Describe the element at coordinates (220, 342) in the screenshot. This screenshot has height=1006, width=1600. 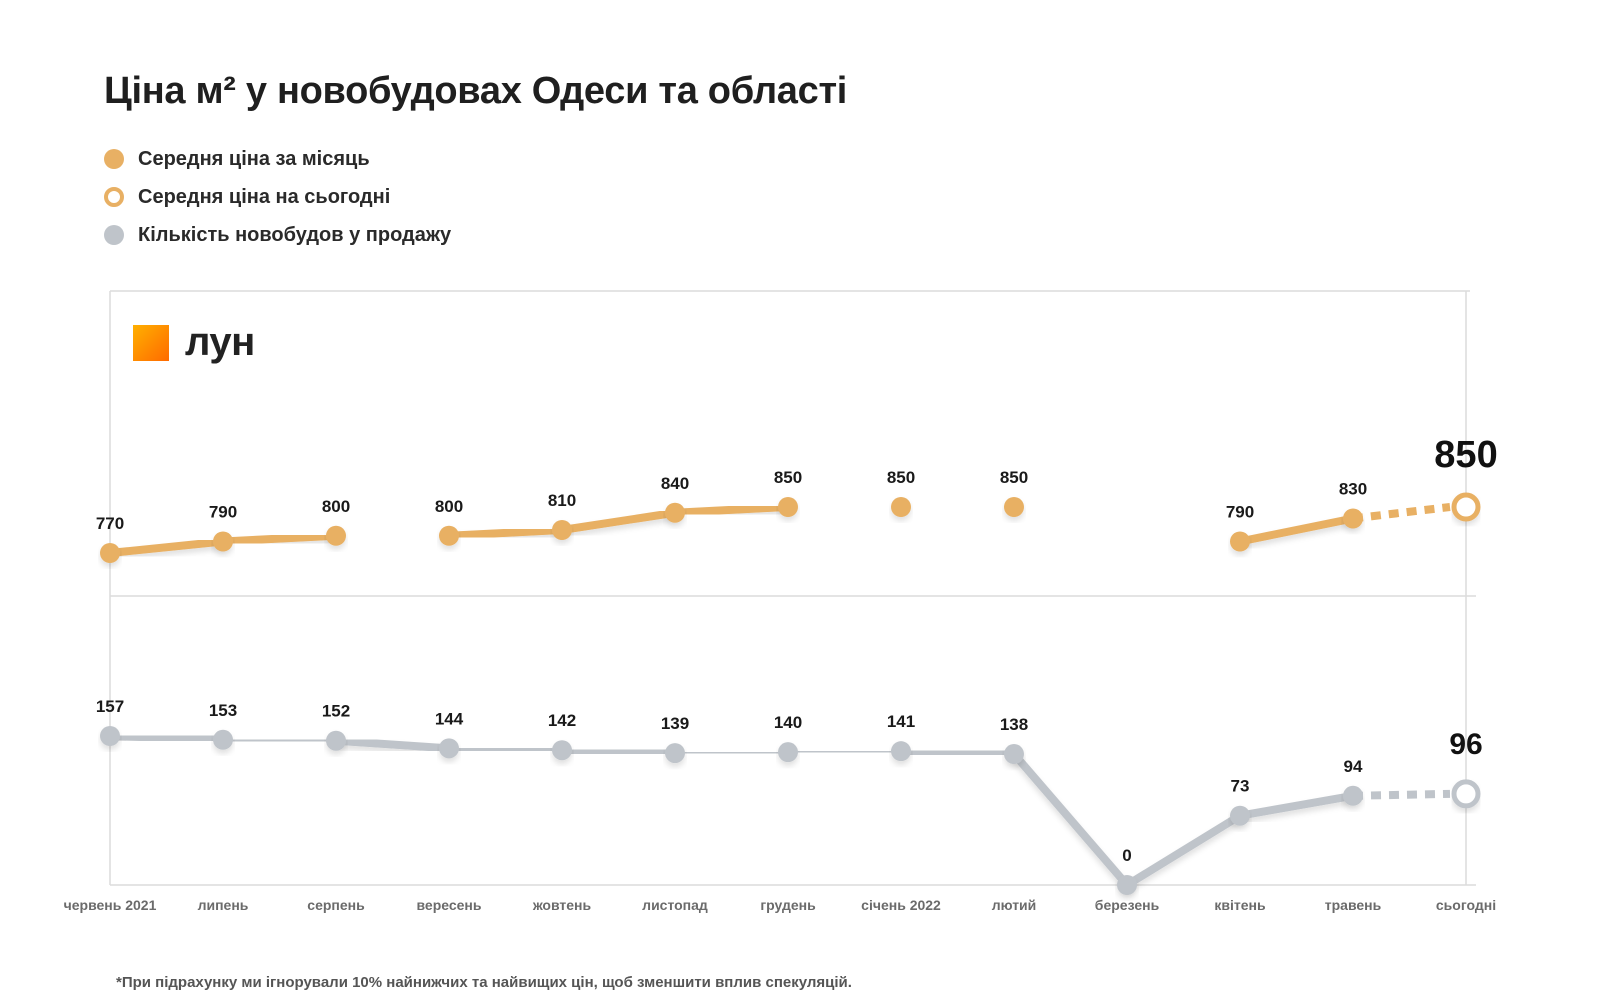
I see `brand-name: лун` at that location.